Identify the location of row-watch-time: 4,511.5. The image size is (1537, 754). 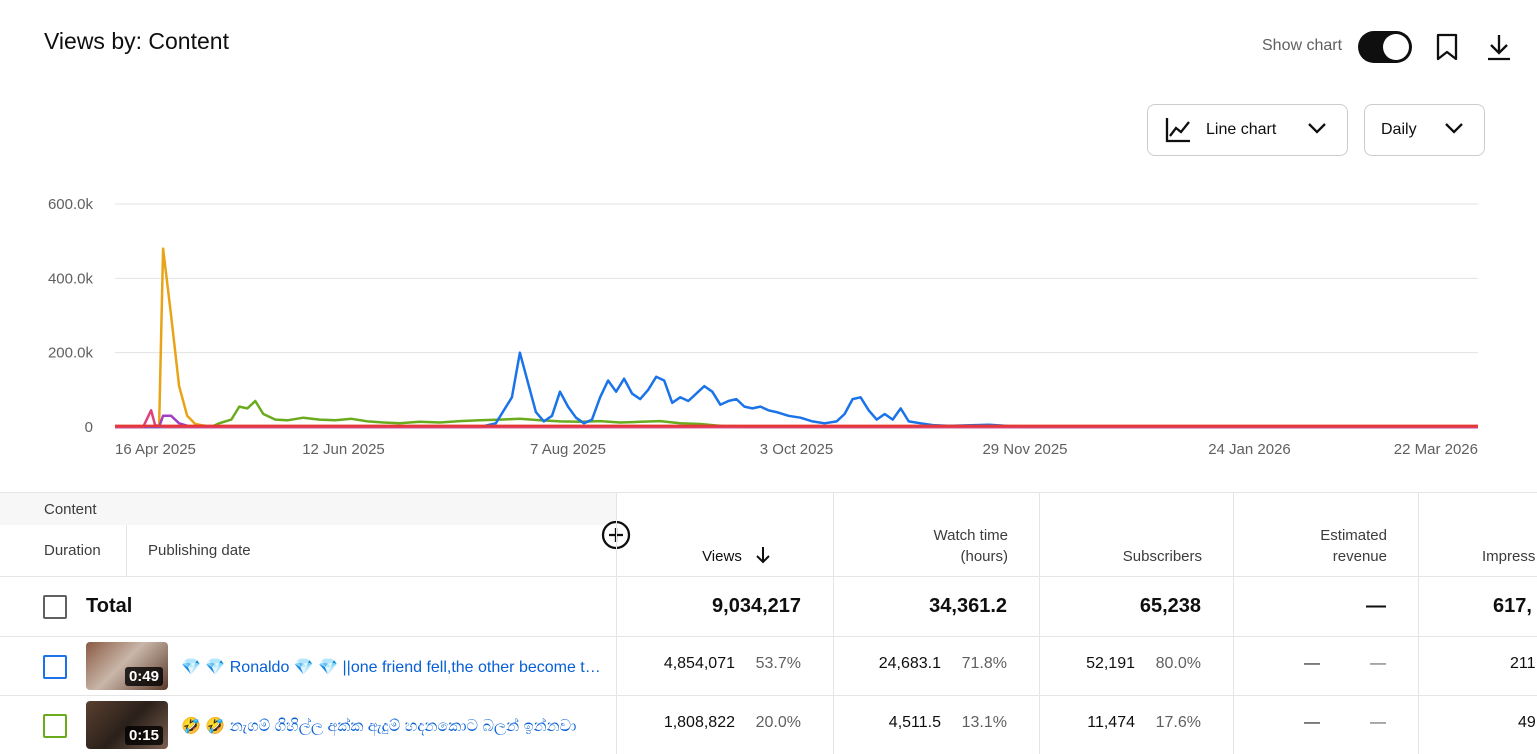
(914, 722).